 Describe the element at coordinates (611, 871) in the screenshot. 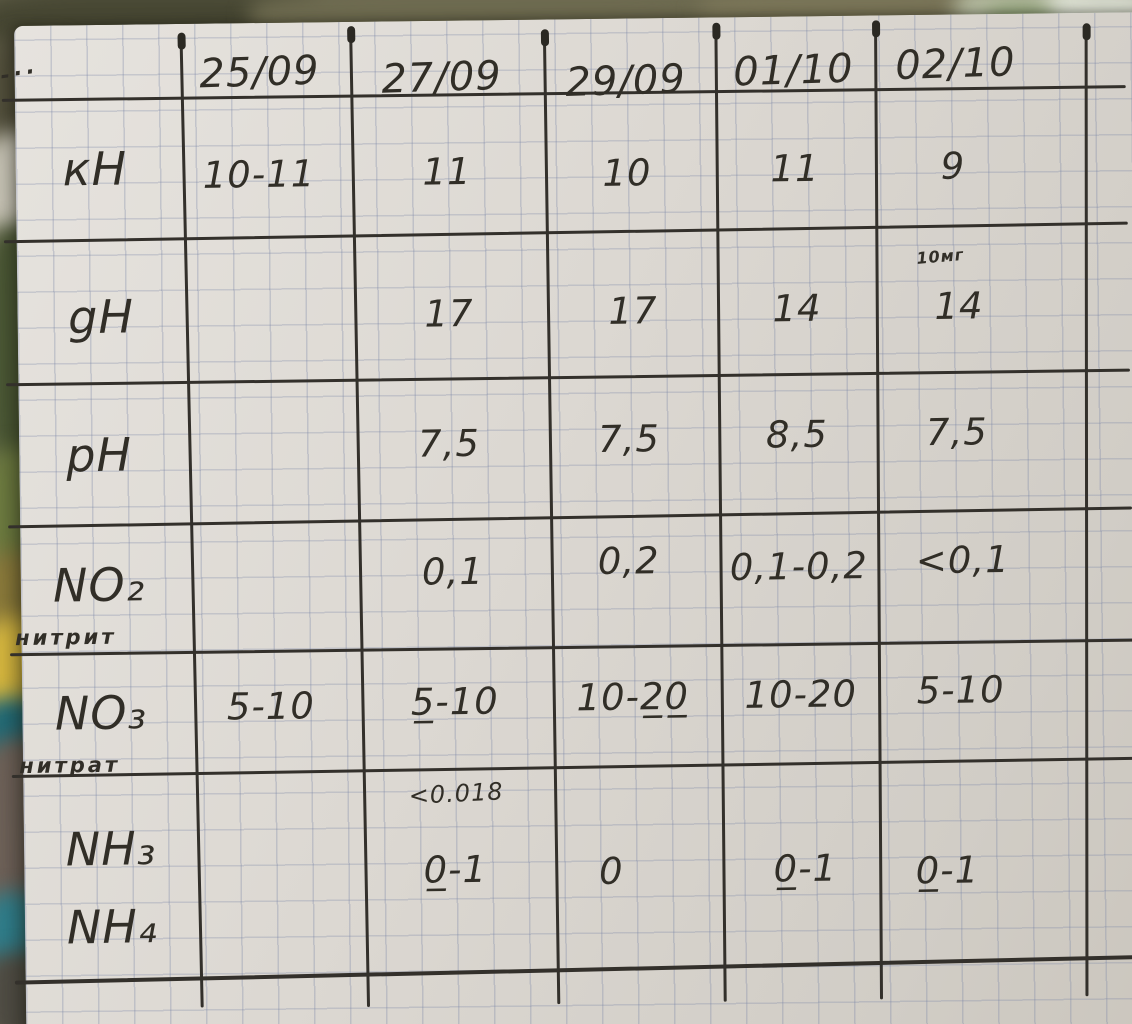

I see `cell-nh-29-09: 0` at that location.